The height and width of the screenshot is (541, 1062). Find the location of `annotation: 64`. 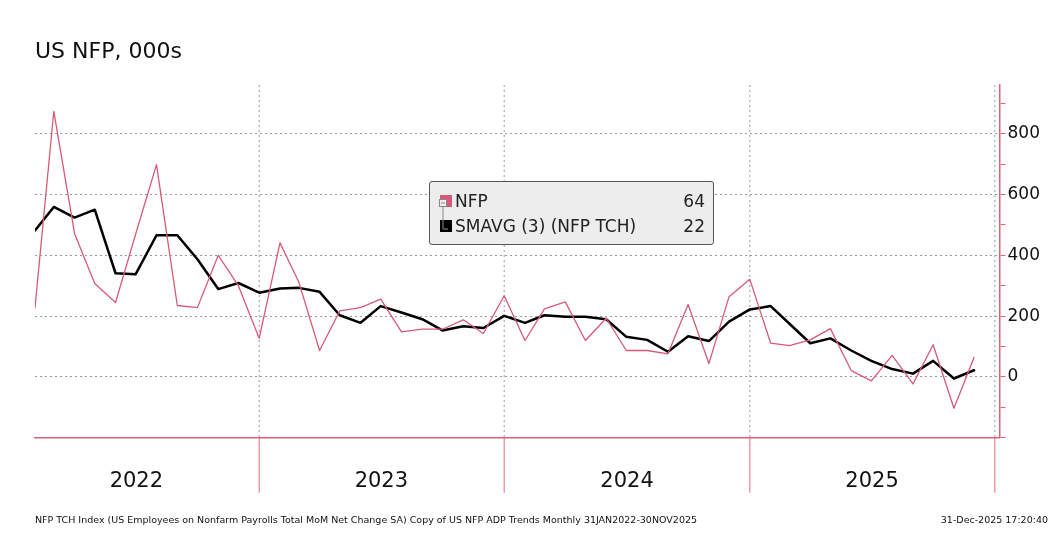

annotation: 64 is located at coordinates (694, 200).